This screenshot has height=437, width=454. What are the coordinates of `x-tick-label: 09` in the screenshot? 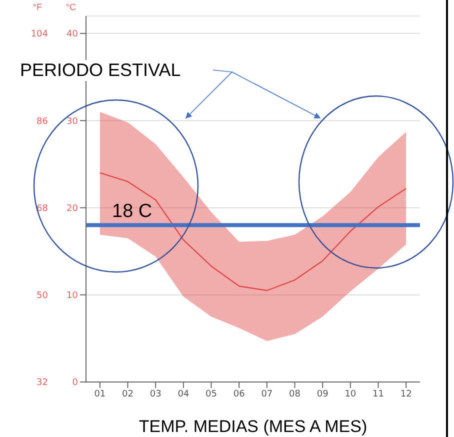 It's located at (322, 394).